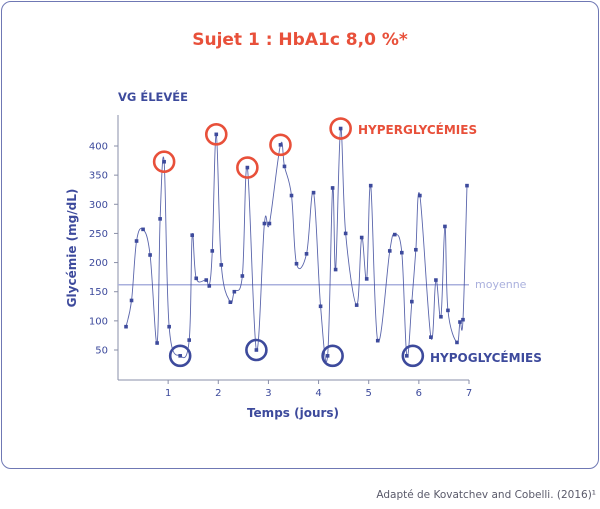 This screenshot has height=509, width=600. What do you see at coordinates (98, 234) in the screenshot?
I see `y-tick-label: 250` at bounding box center [98, 234].